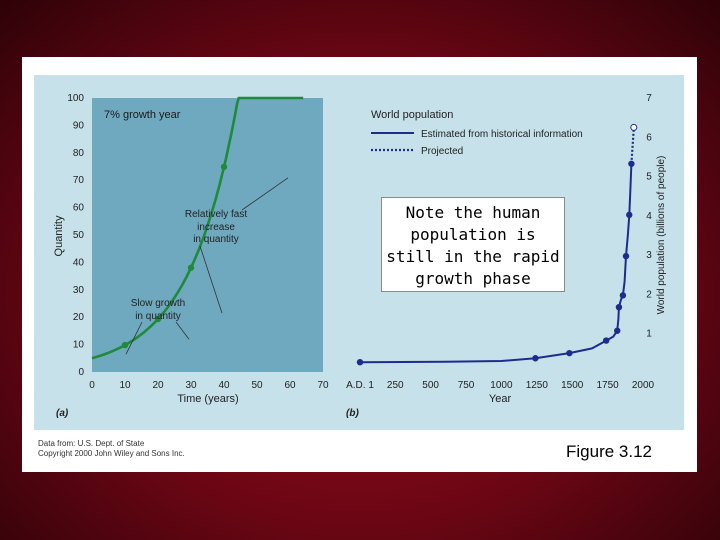 The width and height of the screenshot is (720, 540). What do you see at coordinates (79, 345) in the screenshot?
I see `y-tick-label-a: 10` at bounding box center [79, 345].